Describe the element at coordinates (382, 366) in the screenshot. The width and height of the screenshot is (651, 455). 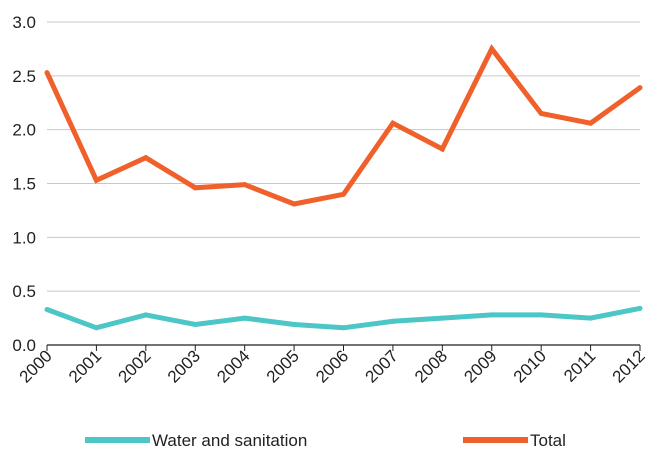
I see `x-tick-label: 2007` at that location.